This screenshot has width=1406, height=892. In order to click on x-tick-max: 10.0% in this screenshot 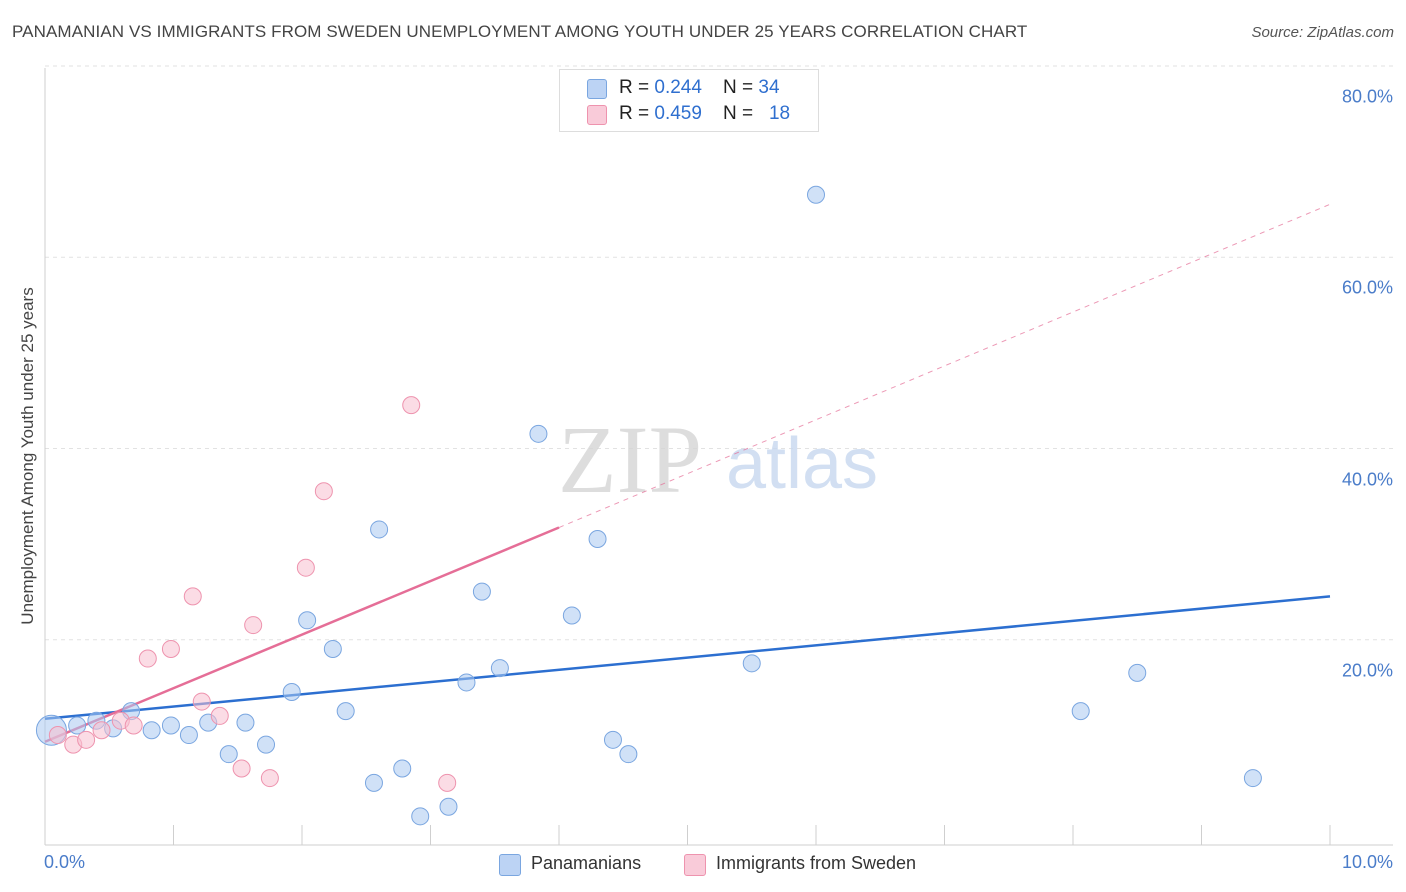, I will do `click(1367, 862)`.